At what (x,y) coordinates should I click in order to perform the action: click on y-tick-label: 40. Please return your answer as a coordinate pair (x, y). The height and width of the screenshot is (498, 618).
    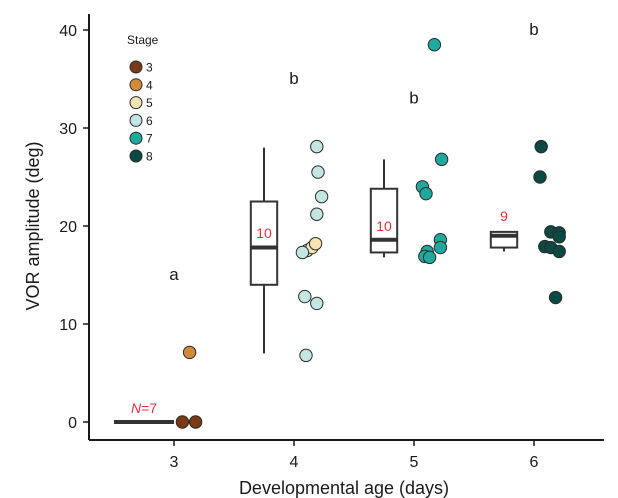
    Looking at the image, I should click on (68, 31).